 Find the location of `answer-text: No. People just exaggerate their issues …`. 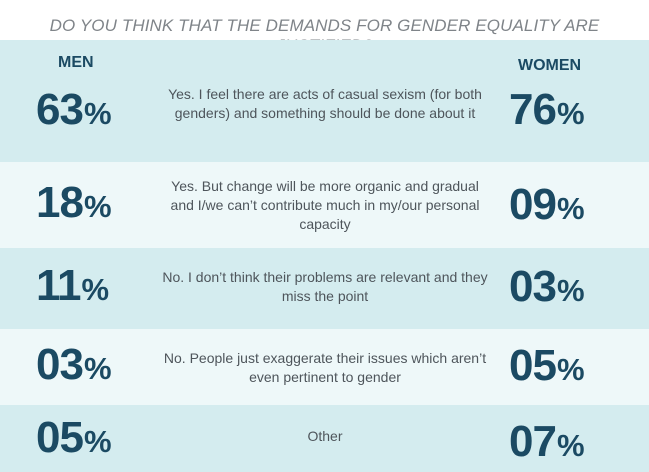

answer-text: No. People just exaggerate their issues … is located at coordinates (325, 367).